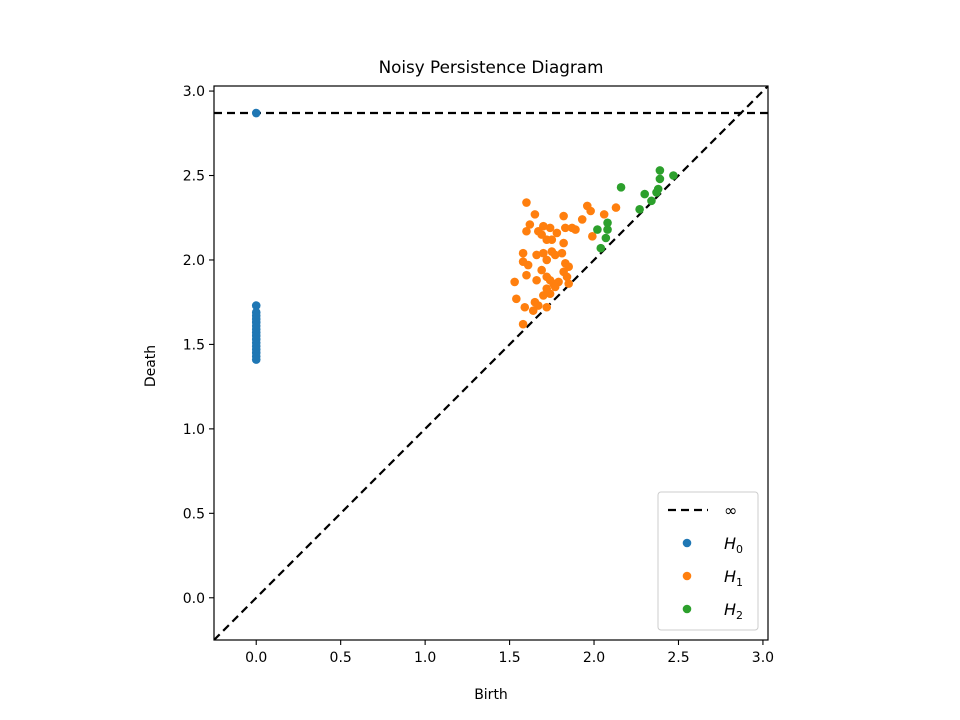 This screenshot has height=720, width=960. What do you see at coordinates (594, 658) in the screenshot?
I see `x-tick-label: 2.0` at bounding box center [594, 658].